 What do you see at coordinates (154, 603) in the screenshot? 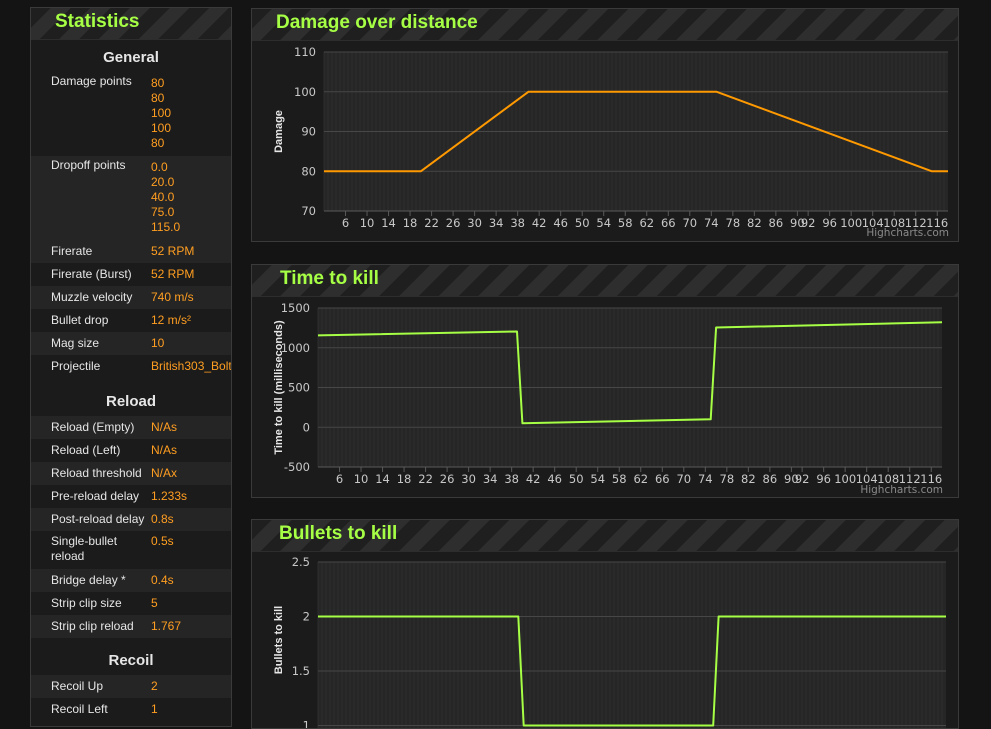
I see `stat-value: 5` at bounding box center [154, 603].